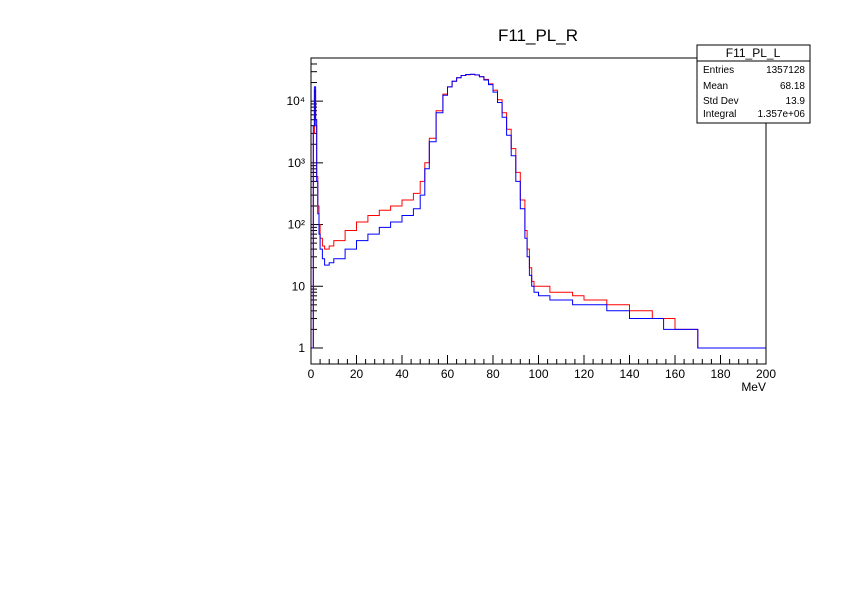  What do you see at coordinates (792, 86) in the screenshot?
I see `stats-mean-value: 68.18` at bounding box center [792, 86].